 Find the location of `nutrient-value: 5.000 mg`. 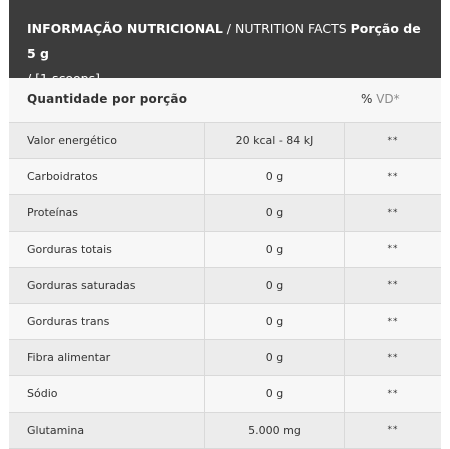

nutrient-value: 5.000 mg is located at coordinates (275, 430).